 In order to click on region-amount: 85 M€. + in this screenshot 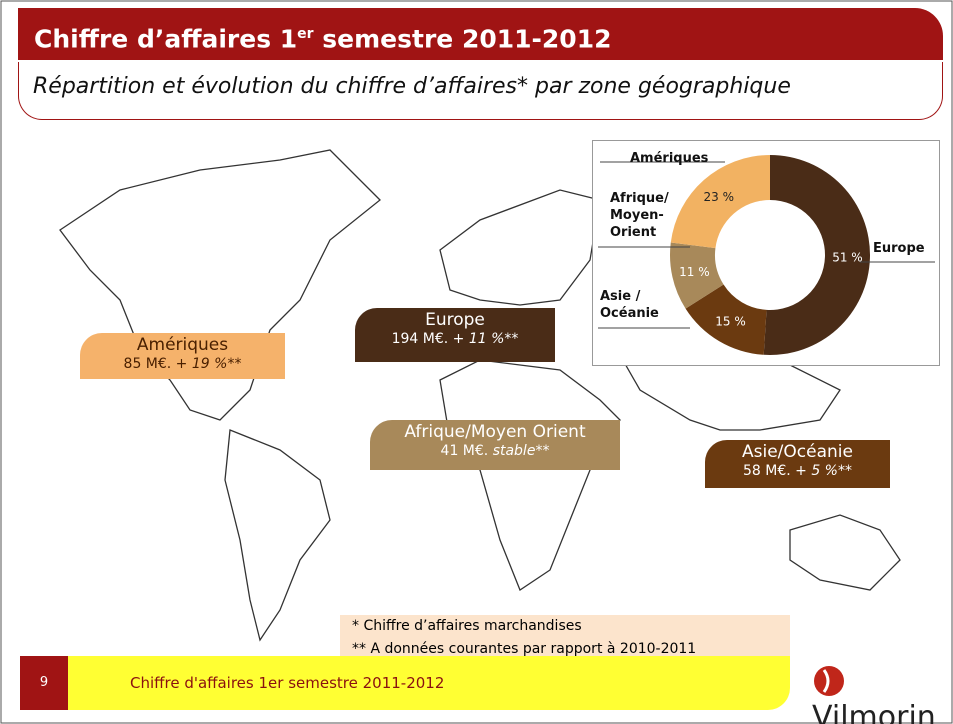, I will do `click(157, 364)`.